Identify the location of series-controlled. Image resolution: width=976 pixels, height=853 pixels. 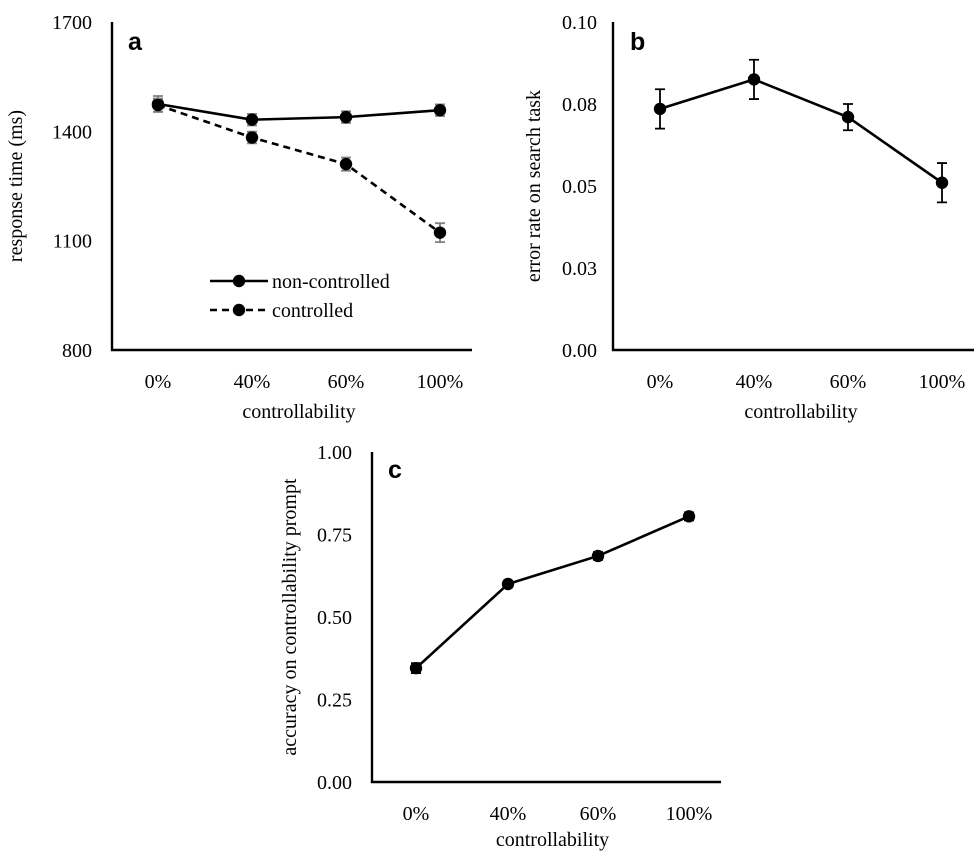
(299, 170).